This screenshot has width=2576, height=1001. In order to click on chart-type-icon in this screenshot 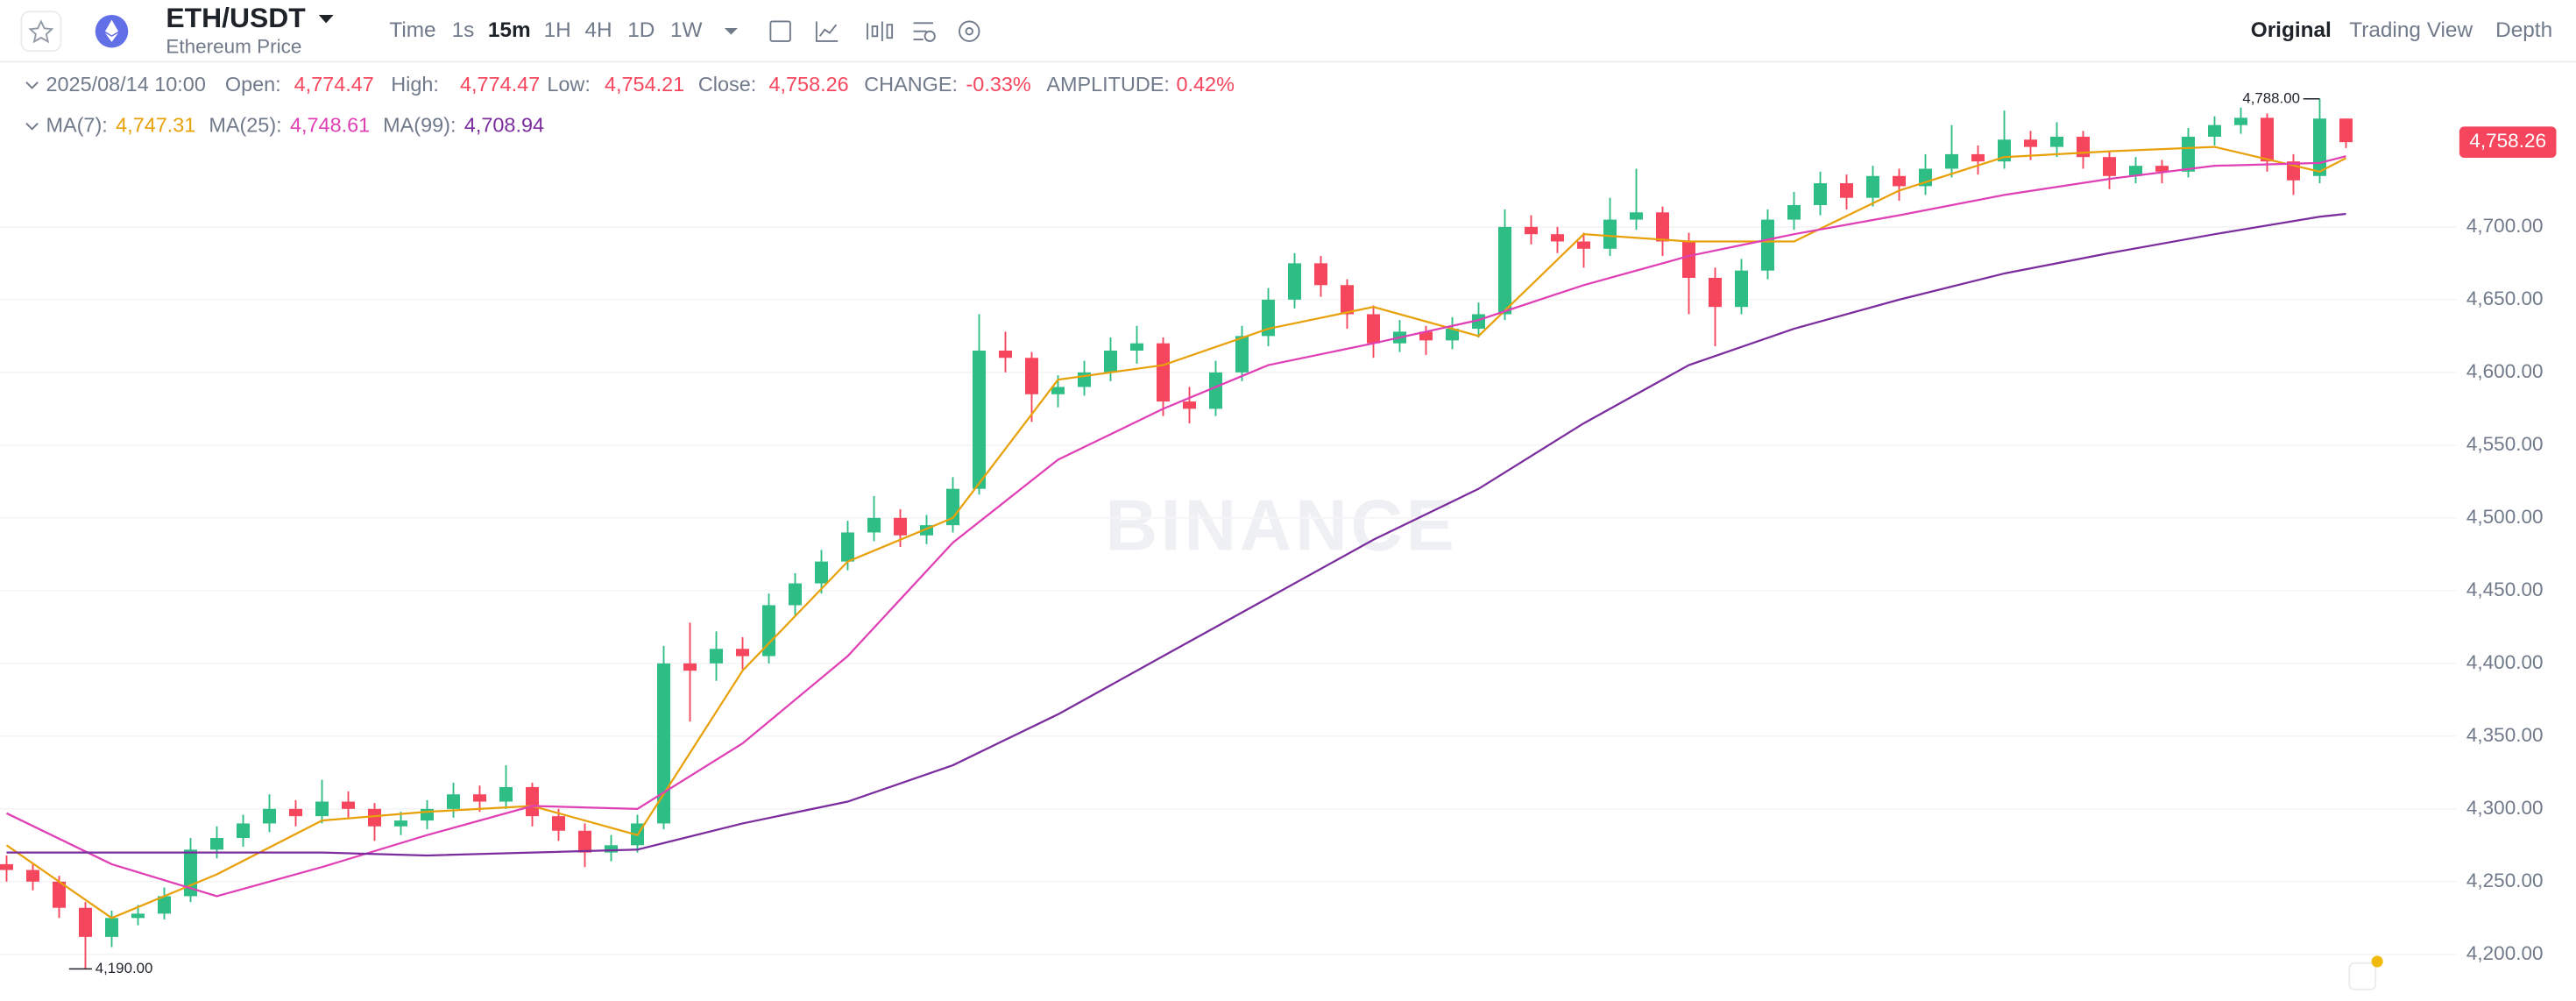, I will do `click(880, 31)`.